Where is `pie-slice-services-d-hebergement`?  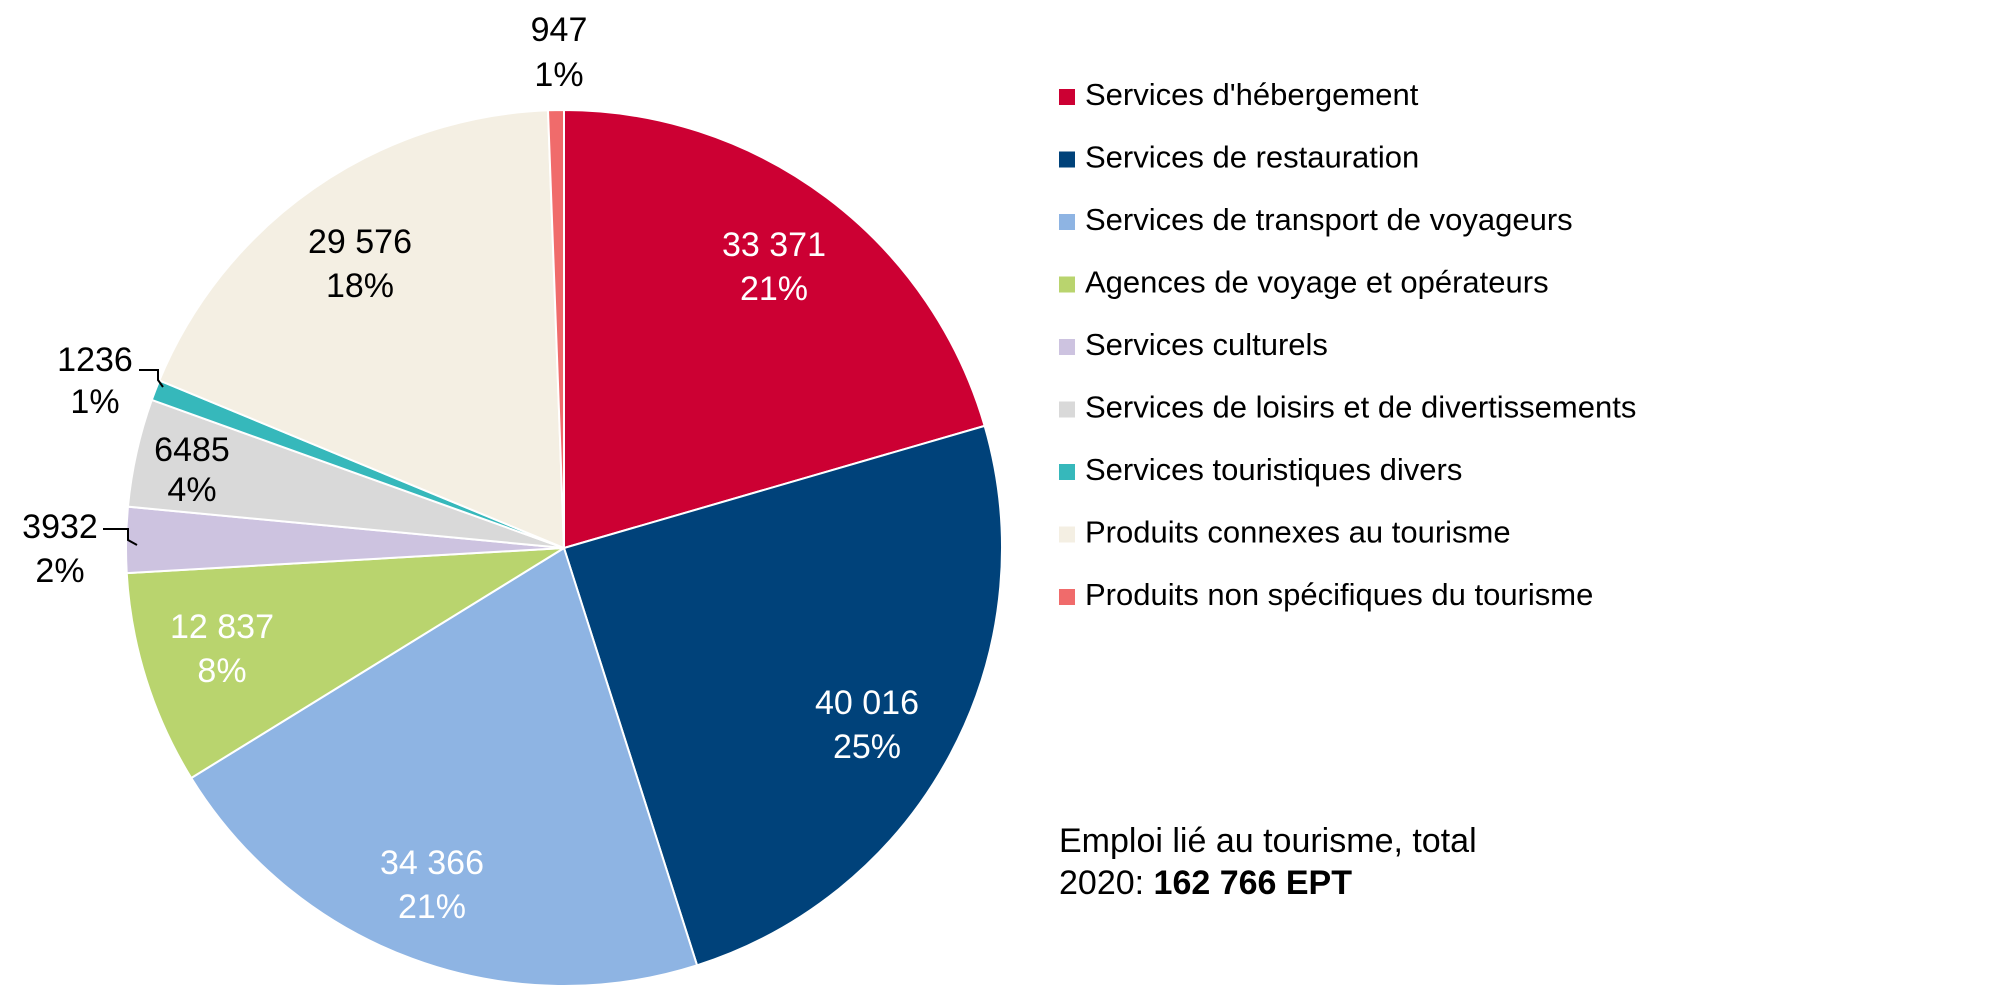 pie-slice-services-d-hebergement is located at coordinates (774, 329).